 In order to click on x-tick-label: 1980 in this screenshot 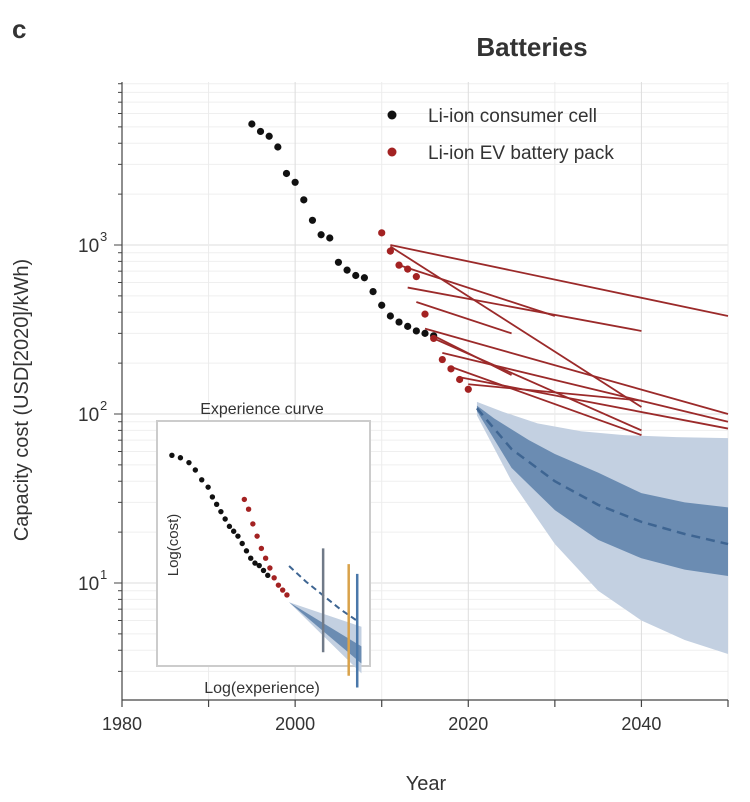, I will do `click(122, 724)`.